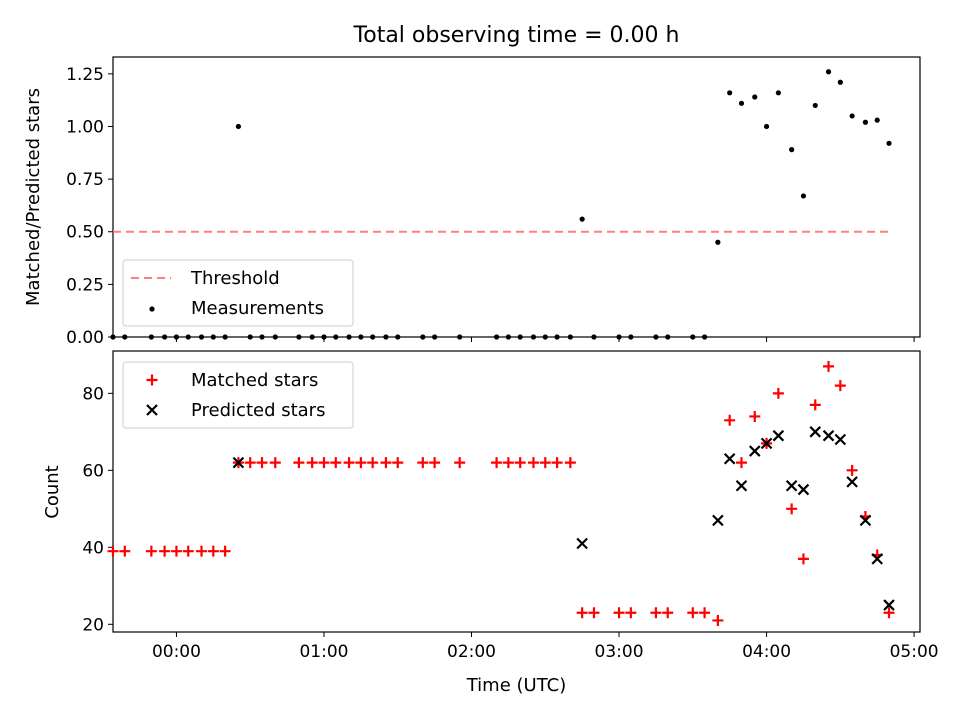 The height and width of the screenshot is (720, 960). I want to click on x-tick-label: 05:00, so click(914, 652).